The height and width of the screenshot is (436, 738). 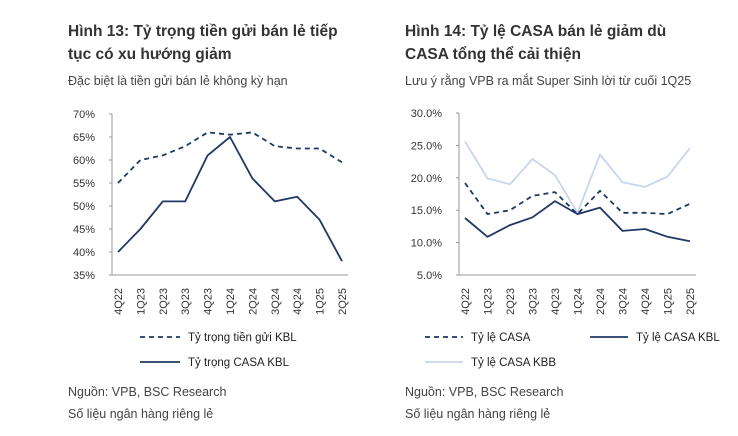 What do you see at coordinates (230, 157) in the screenshot?
I see `series-line-tỷ-trọng-tiền-gửi-kbl` at bounding box center [230, 157].